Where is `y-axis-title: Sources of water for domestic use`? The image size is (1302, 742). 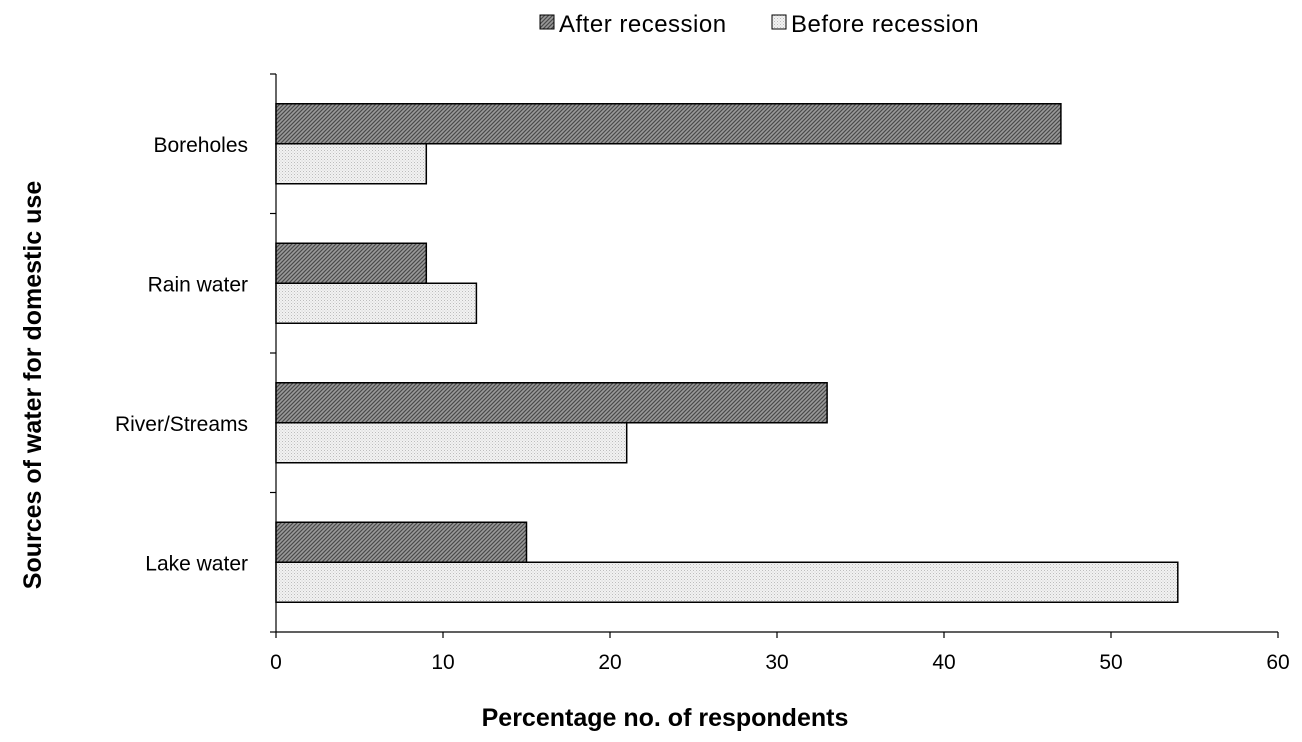
y-axis-title: Sources of water for domestic use is located at coordinates (33, 385).